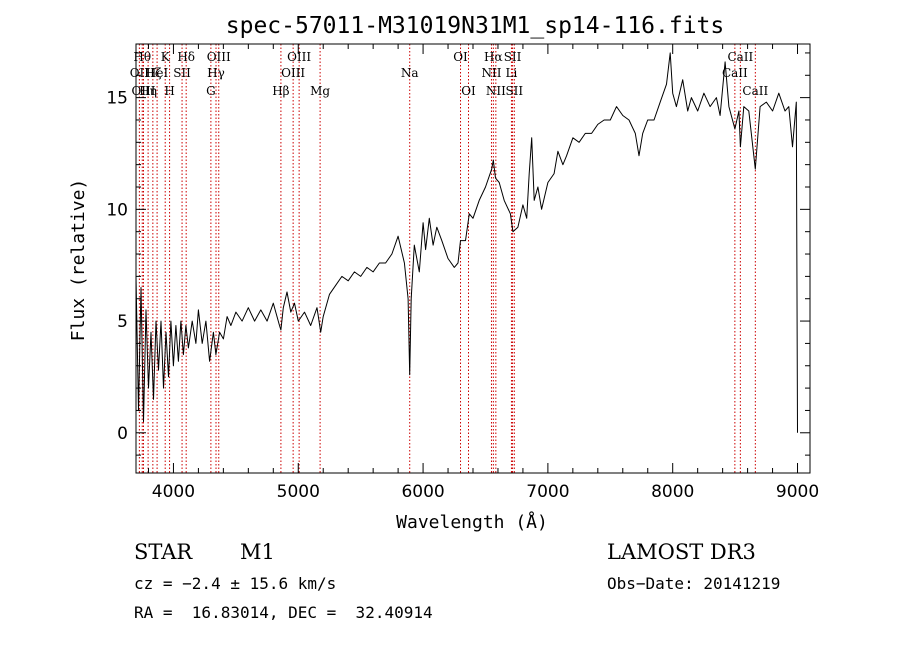  Describe the element at coordinates (169, 91) in the screenshot. I see `line-marker-label-7: H` at that location.